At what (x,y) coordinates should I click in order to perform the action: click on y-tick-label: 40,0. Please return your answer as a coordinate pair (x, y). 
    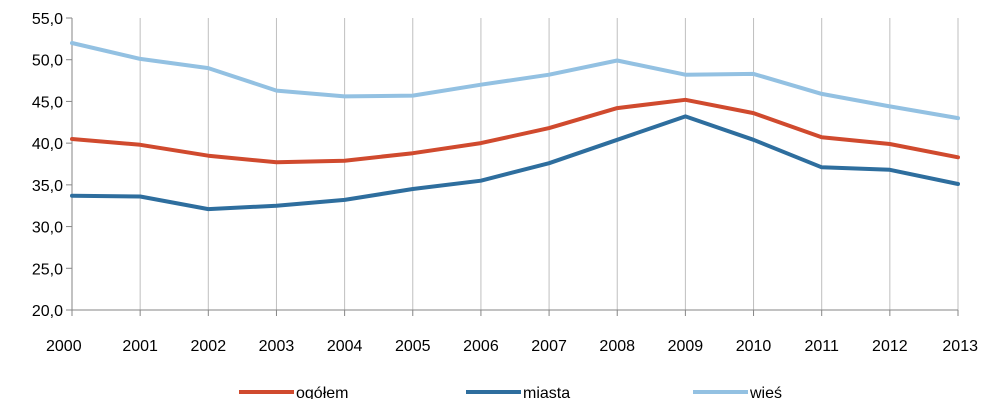
    Looking at the image, I should click on (47, 144).